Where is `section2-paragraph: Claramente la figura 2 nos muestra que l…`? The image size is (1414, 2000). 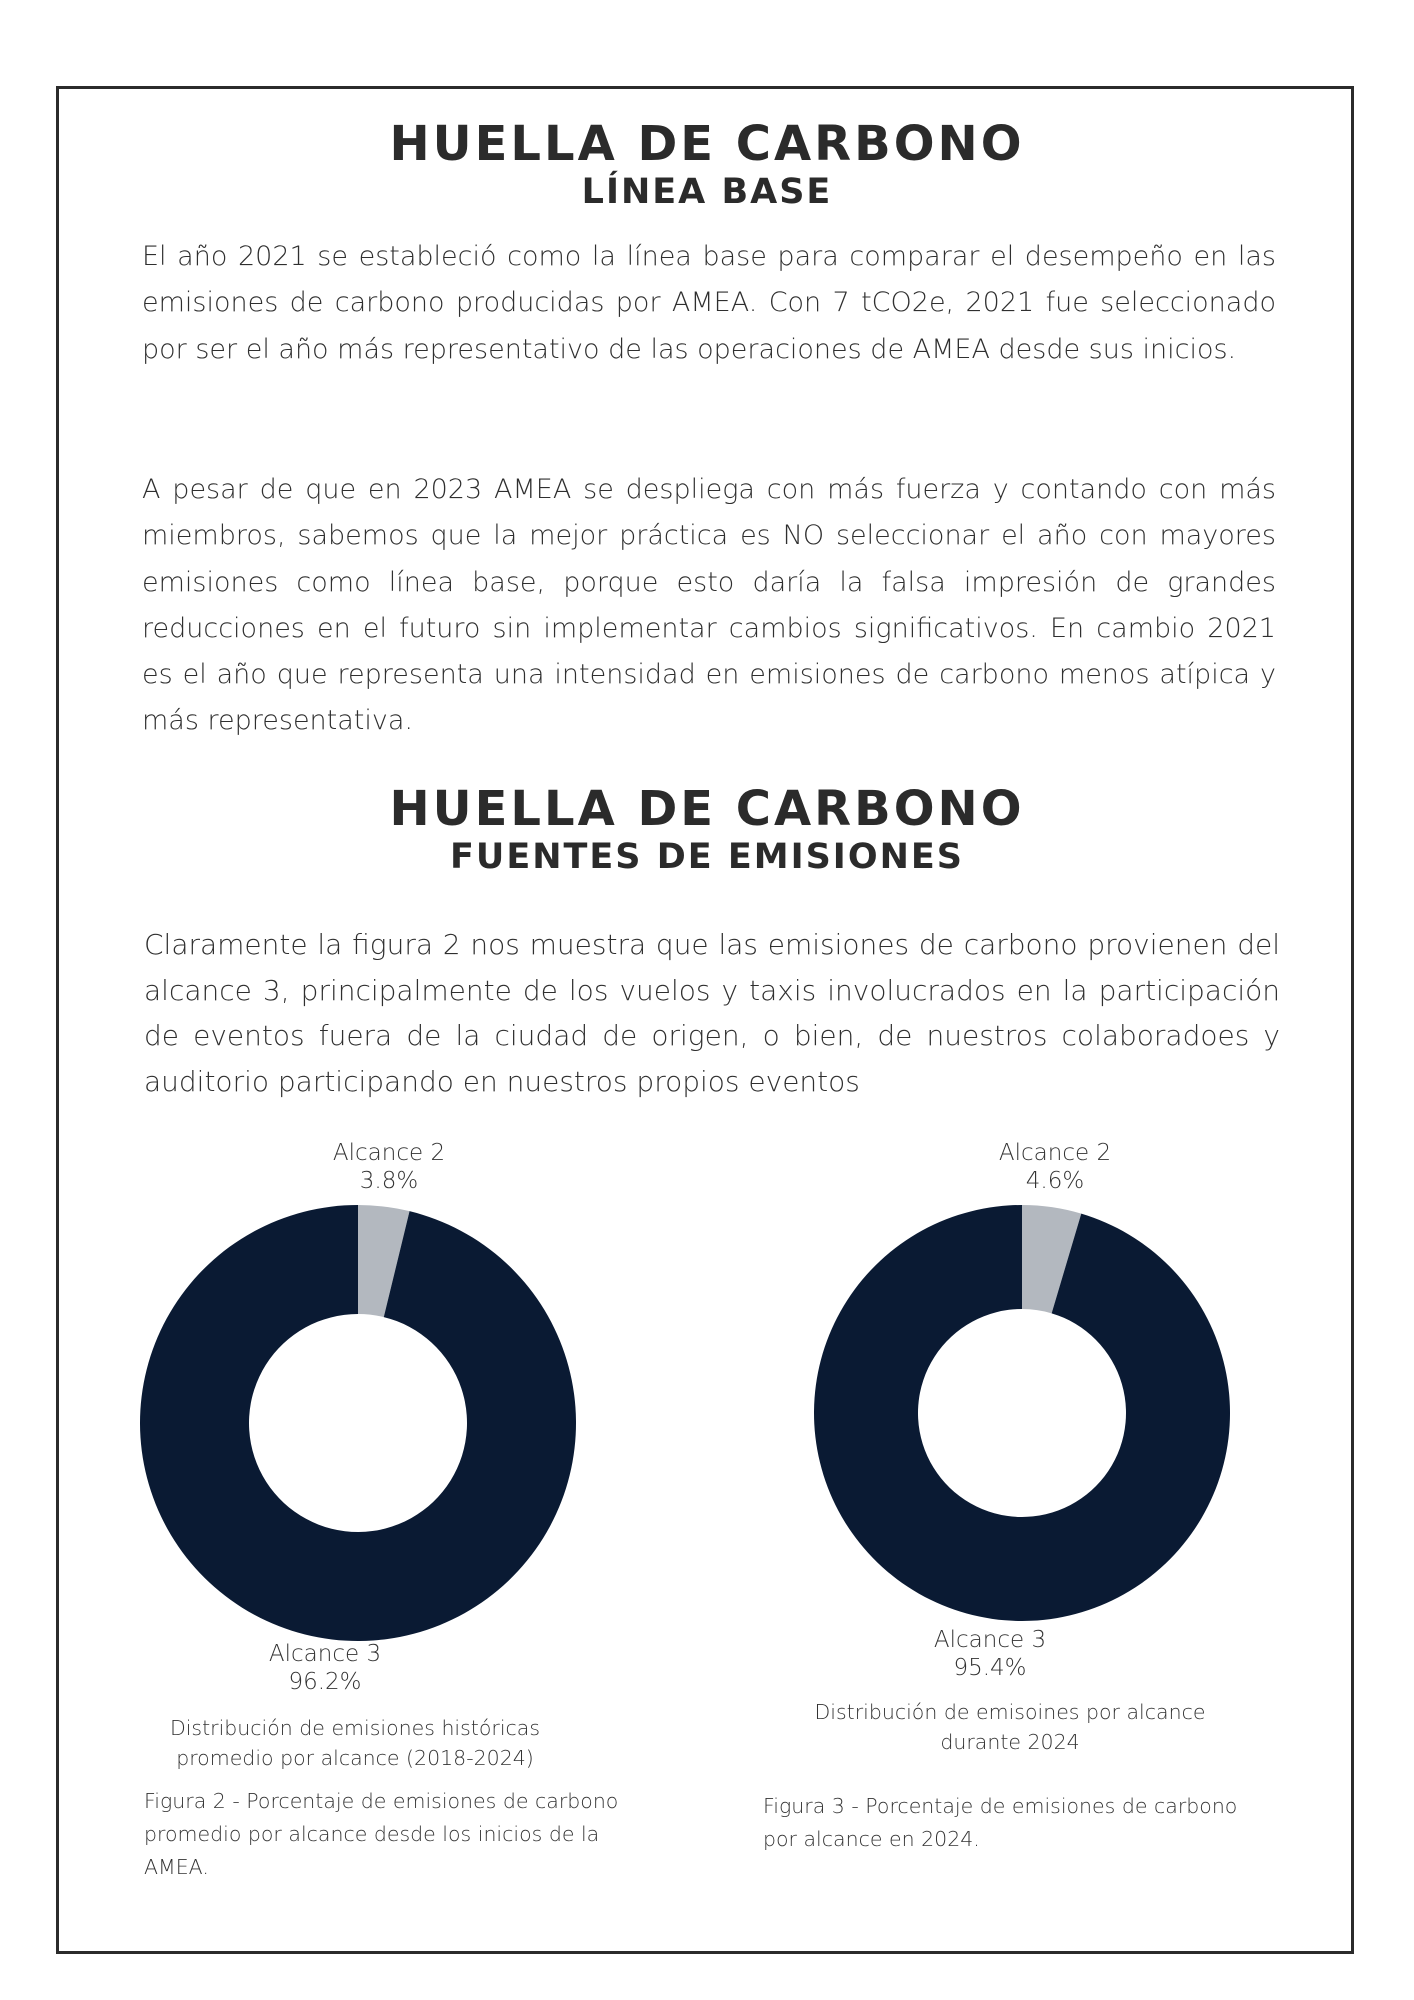
section2-paragraph: Claramente la figura 2 nos muestra que l… is located at coordinates (712, 1013).